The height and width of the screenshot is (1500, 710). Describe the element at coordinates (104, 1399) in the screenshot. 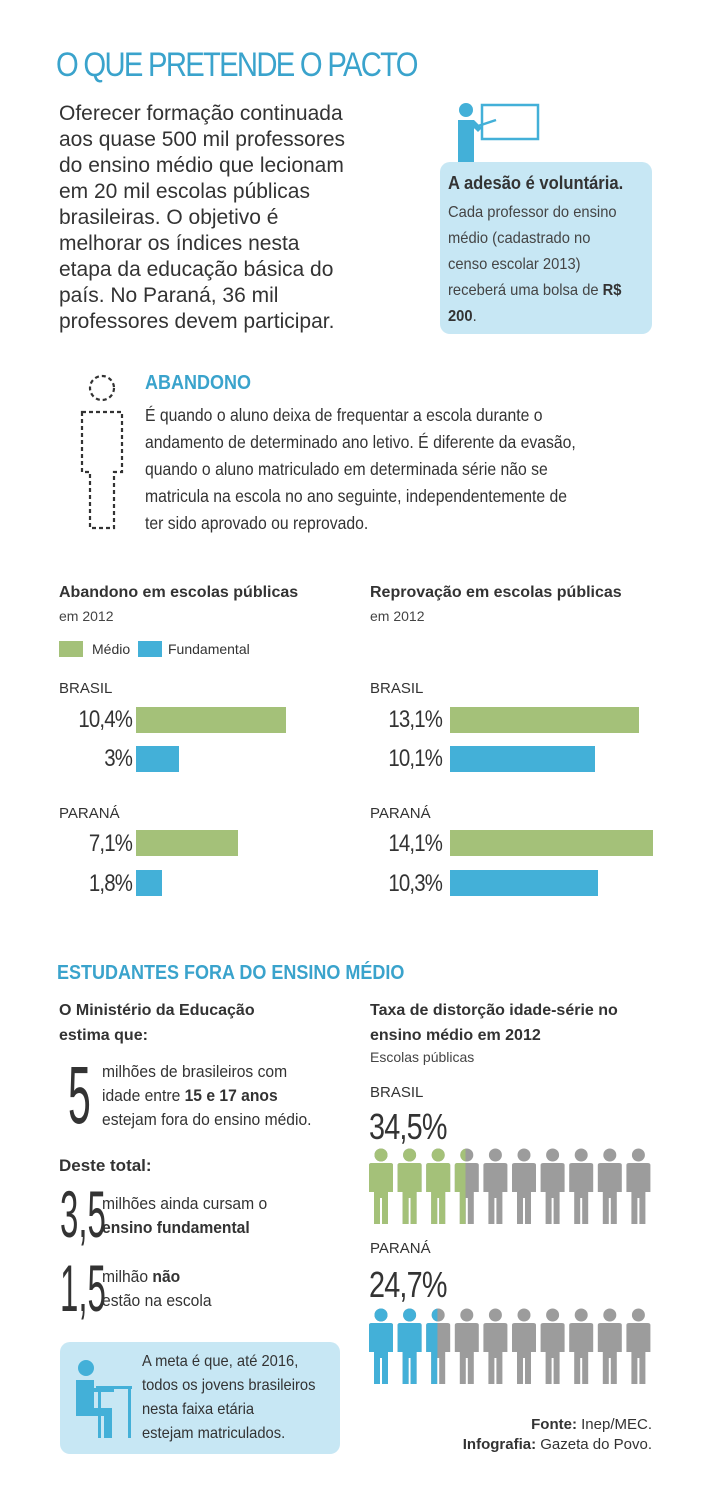

I see `student-desk-icon` at that location.